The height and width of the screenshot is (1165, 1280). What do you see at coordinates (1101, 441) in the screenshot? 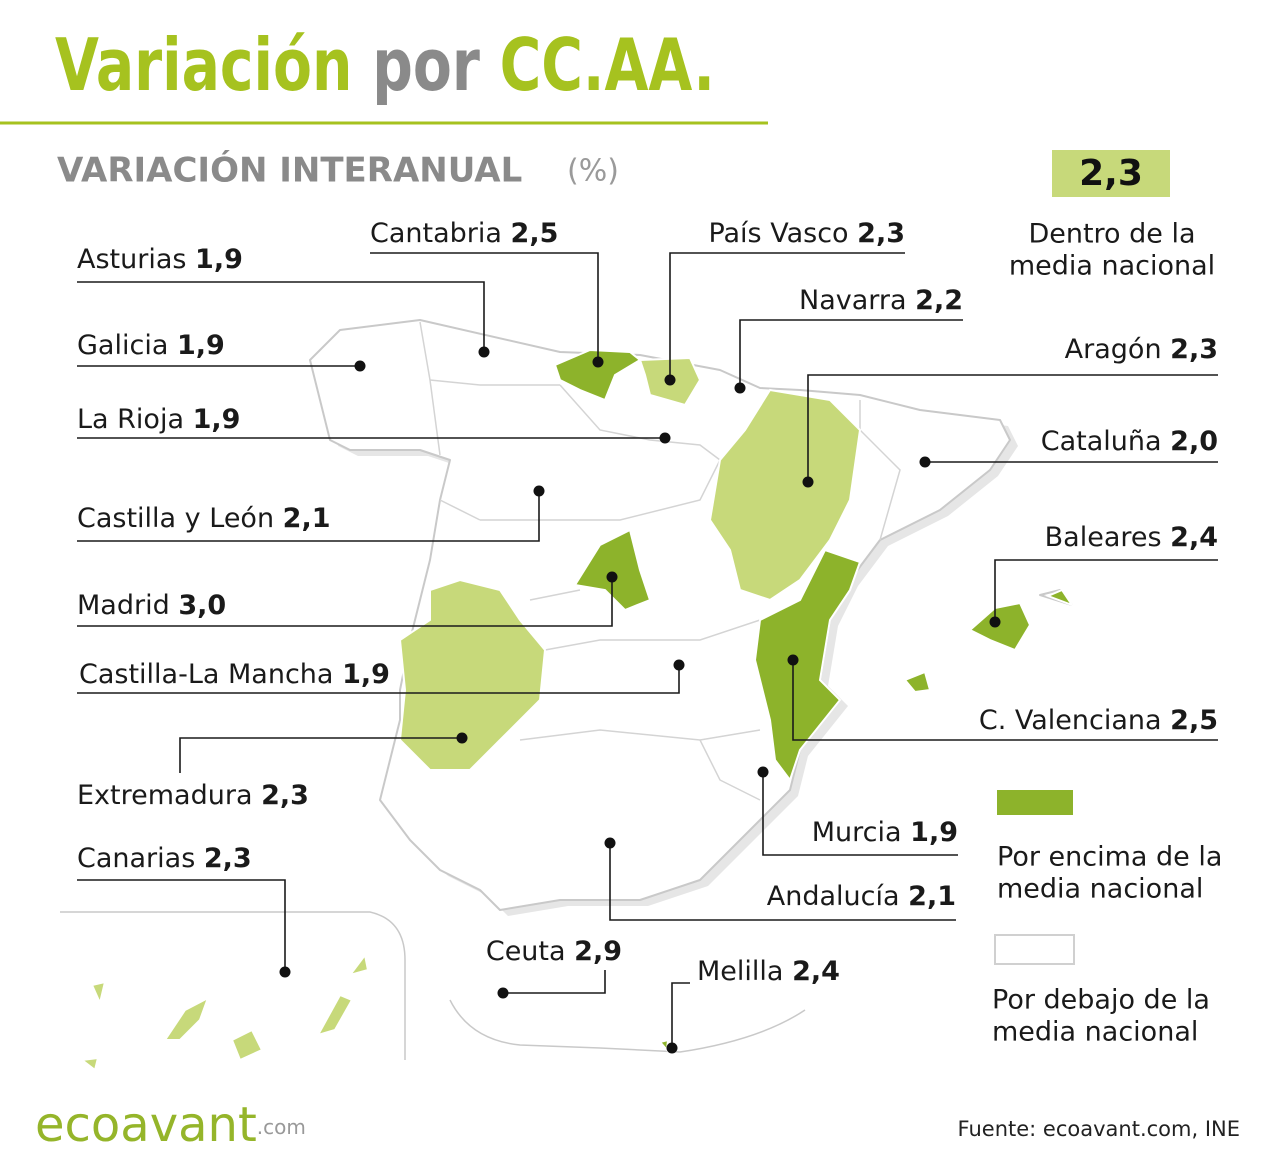
I see `region-name: Cataluña` at bounding box center [1101, 441].